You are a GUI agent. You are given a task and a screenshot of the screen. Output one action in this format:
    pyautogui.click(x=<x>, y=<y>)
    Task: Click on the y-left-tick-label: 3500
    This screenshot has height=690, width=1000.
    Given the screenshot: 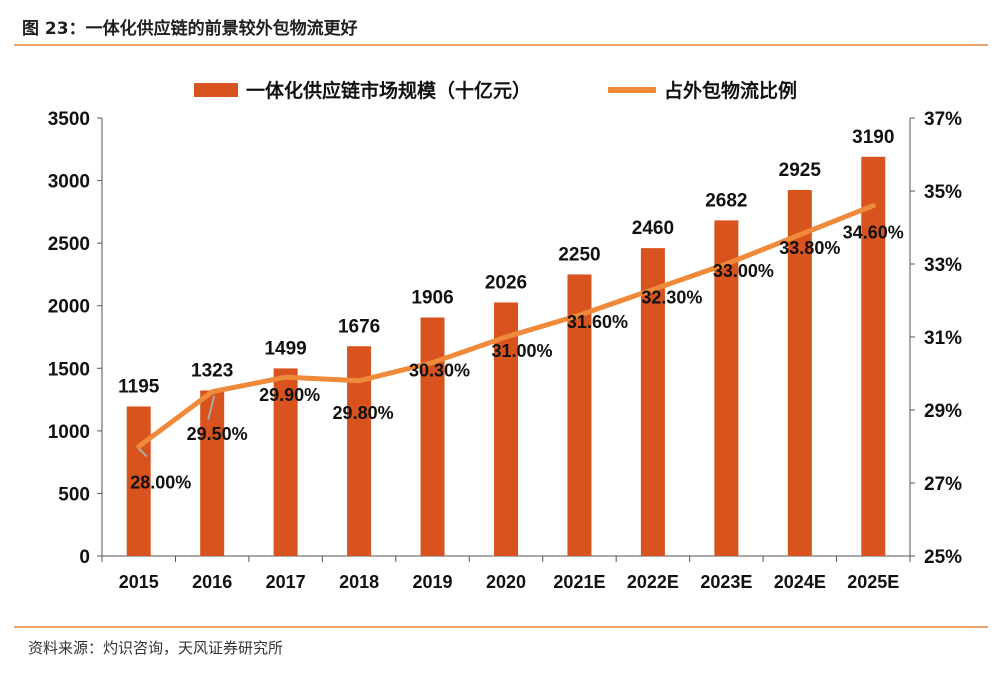 What is the action you would take?
    pyautogui.click(x=69, y=119)
    